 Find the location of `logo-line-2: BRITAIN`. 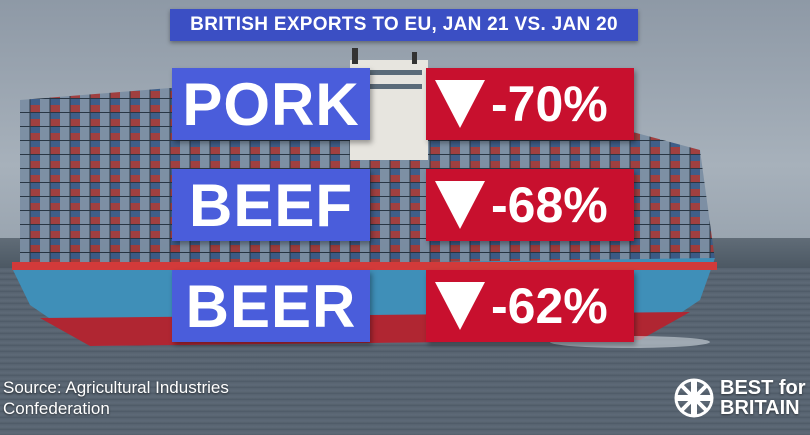

logo-line-2: BRITAIN is located at coordinates (760, 408).